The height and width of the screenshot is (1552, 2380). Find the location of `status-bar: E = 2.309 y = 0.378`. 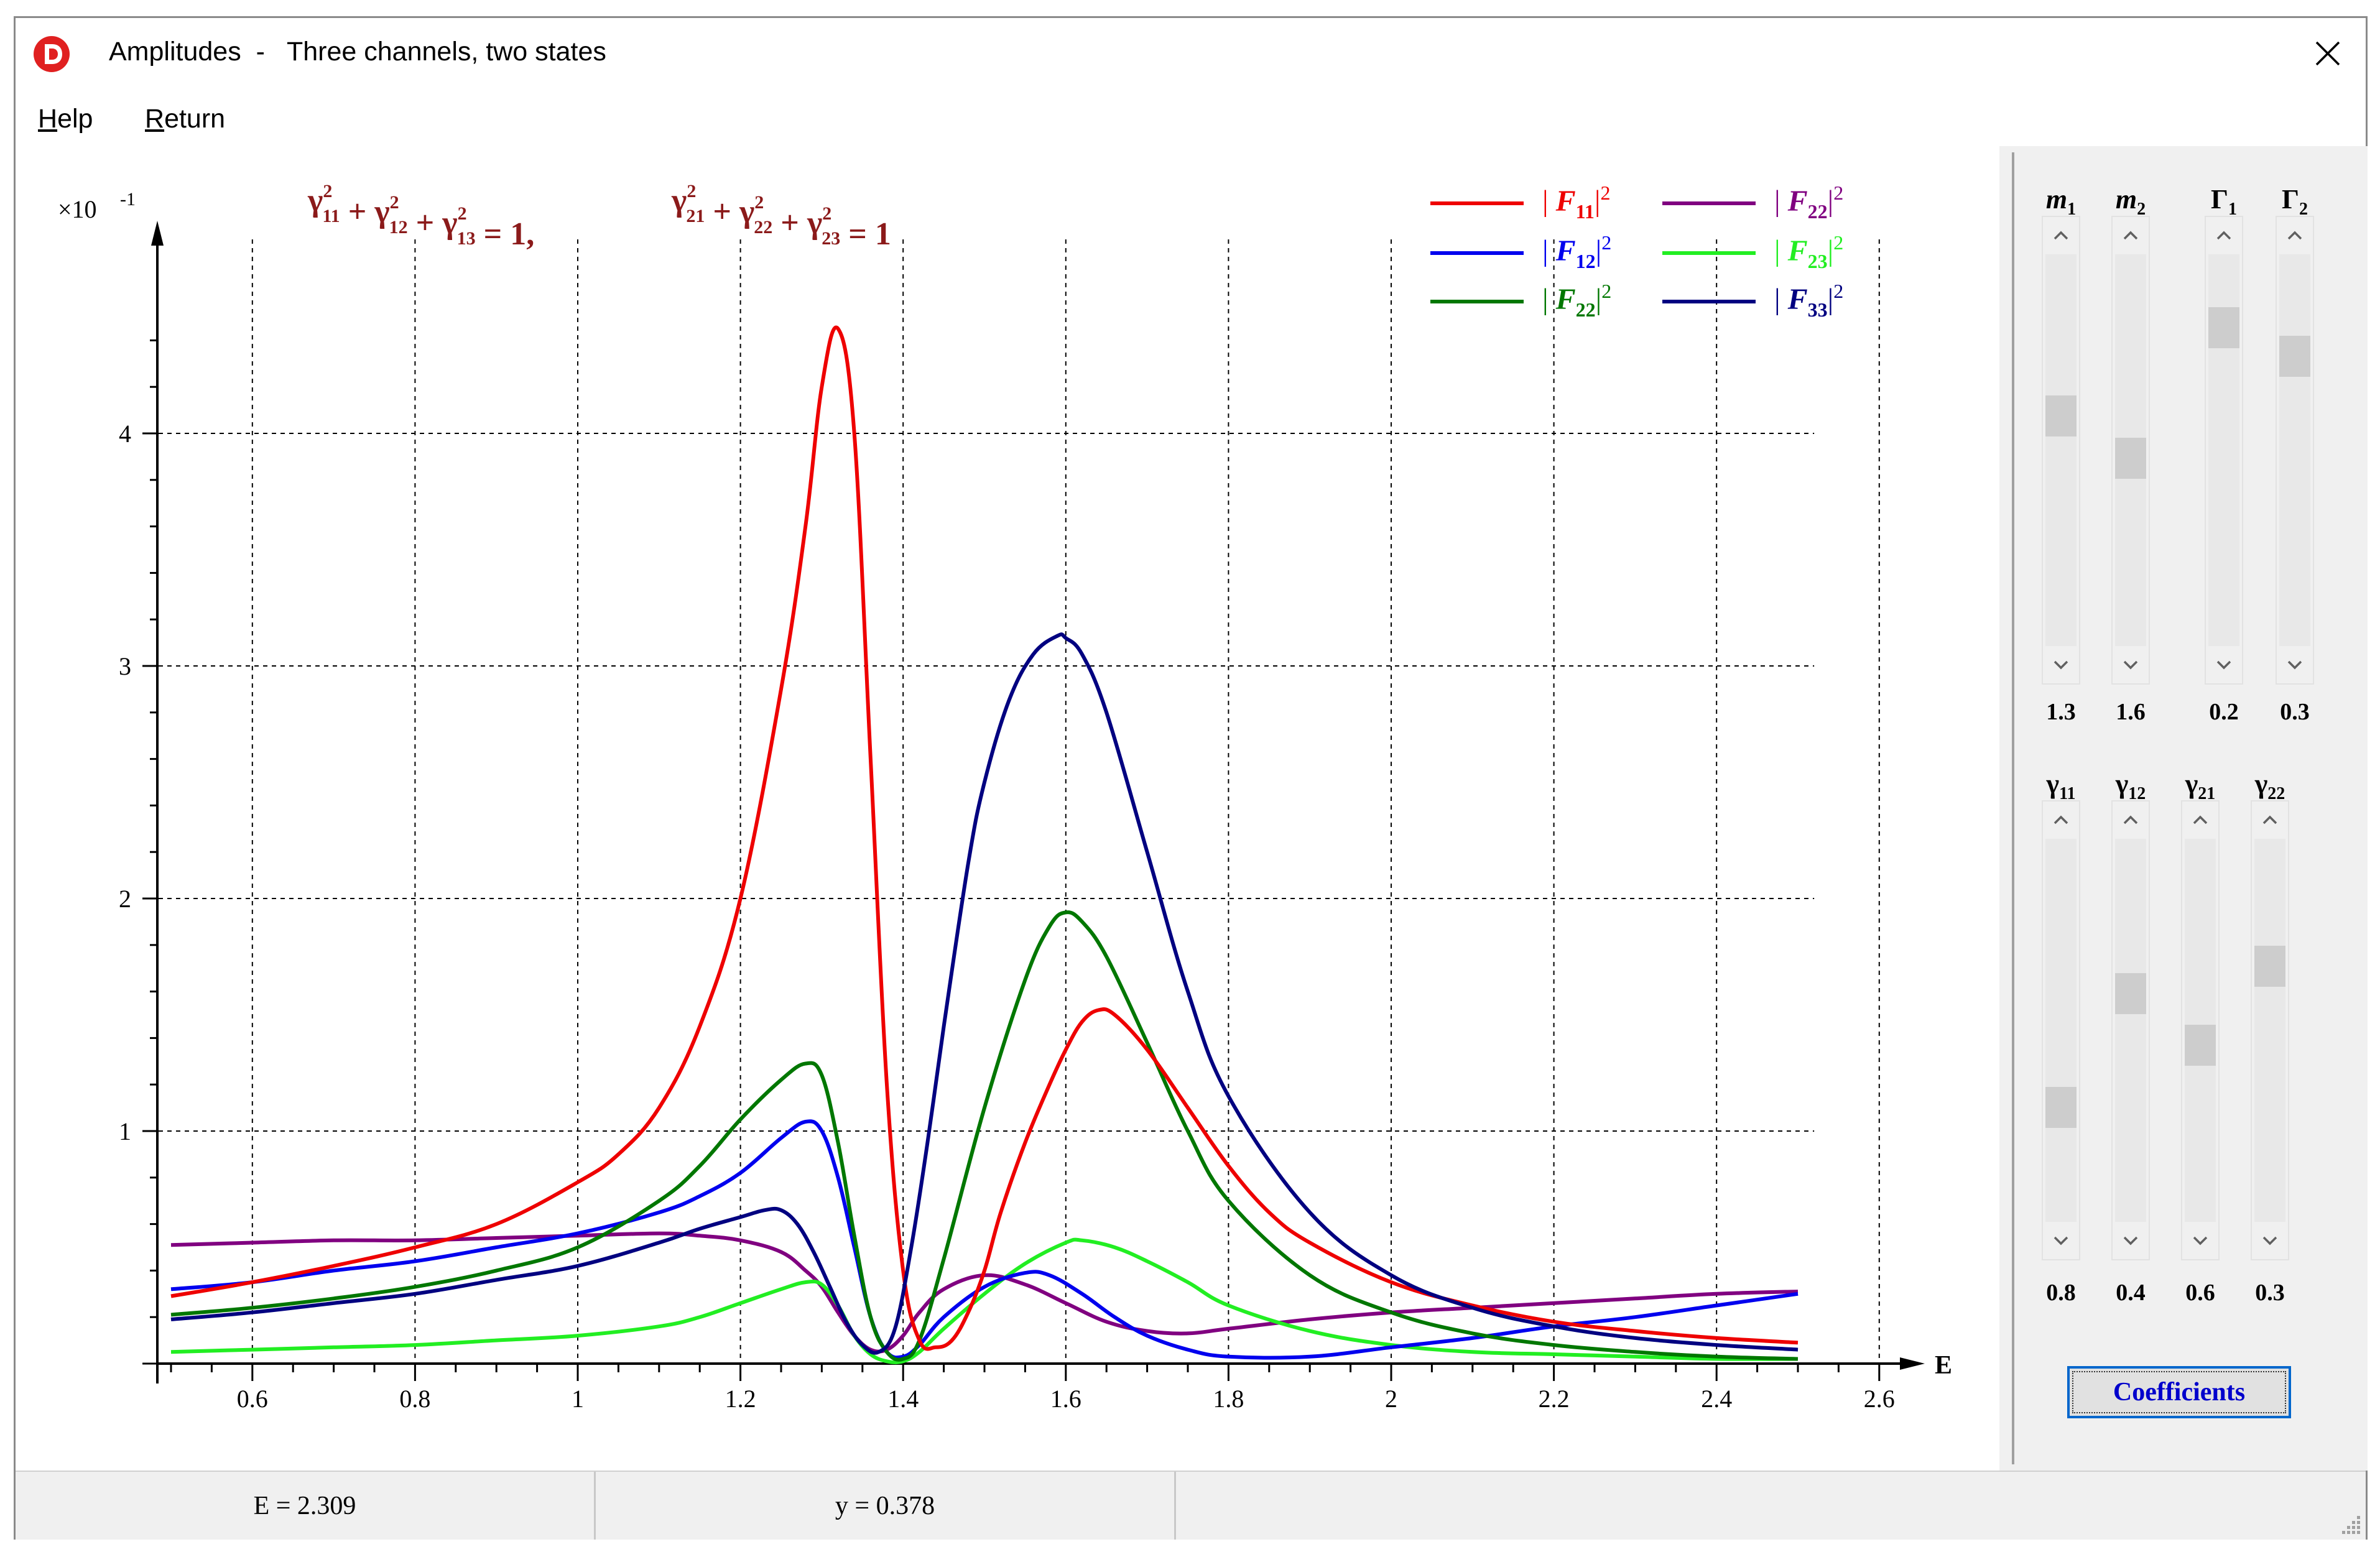

status-bar: E = 2.309 y = 0.378 is located at coordinates (1191, 1506).